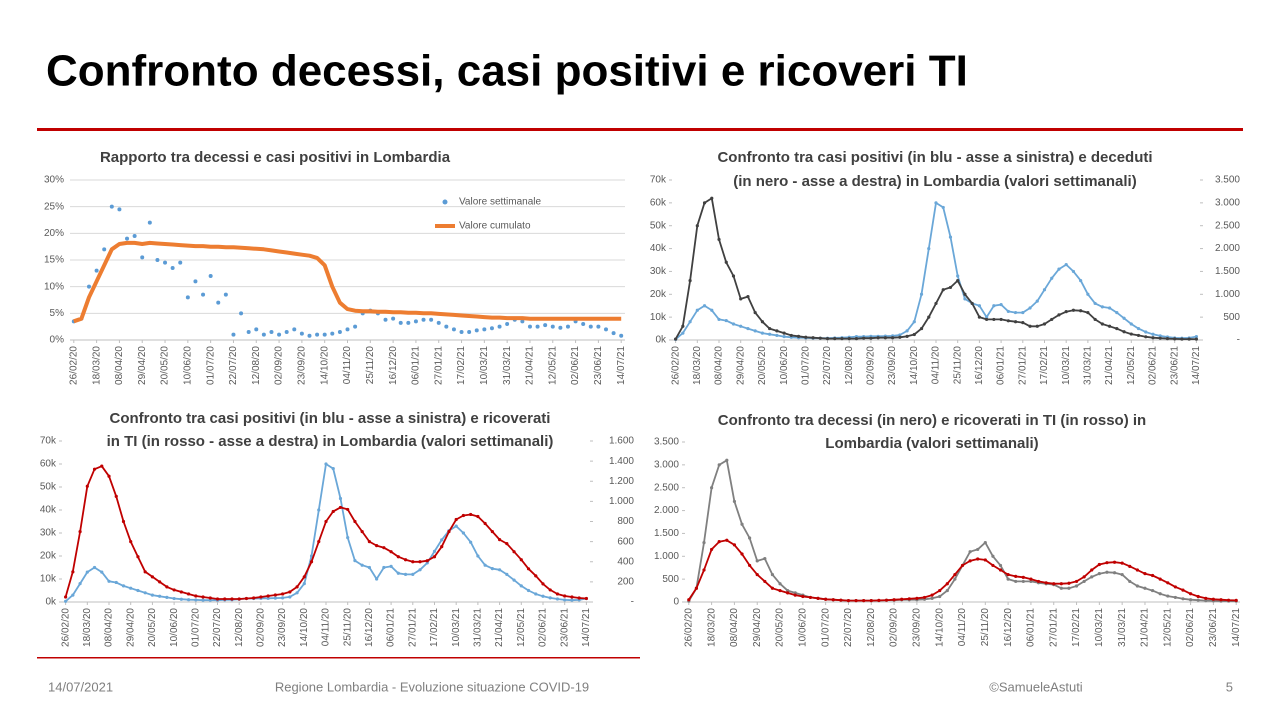 This screenshot has width=1280, height=720. What do you see at coordinates (87, 627) in the screenshot?
I see `x-tick-label: 18/03/20` at bounding box center [87, 627].